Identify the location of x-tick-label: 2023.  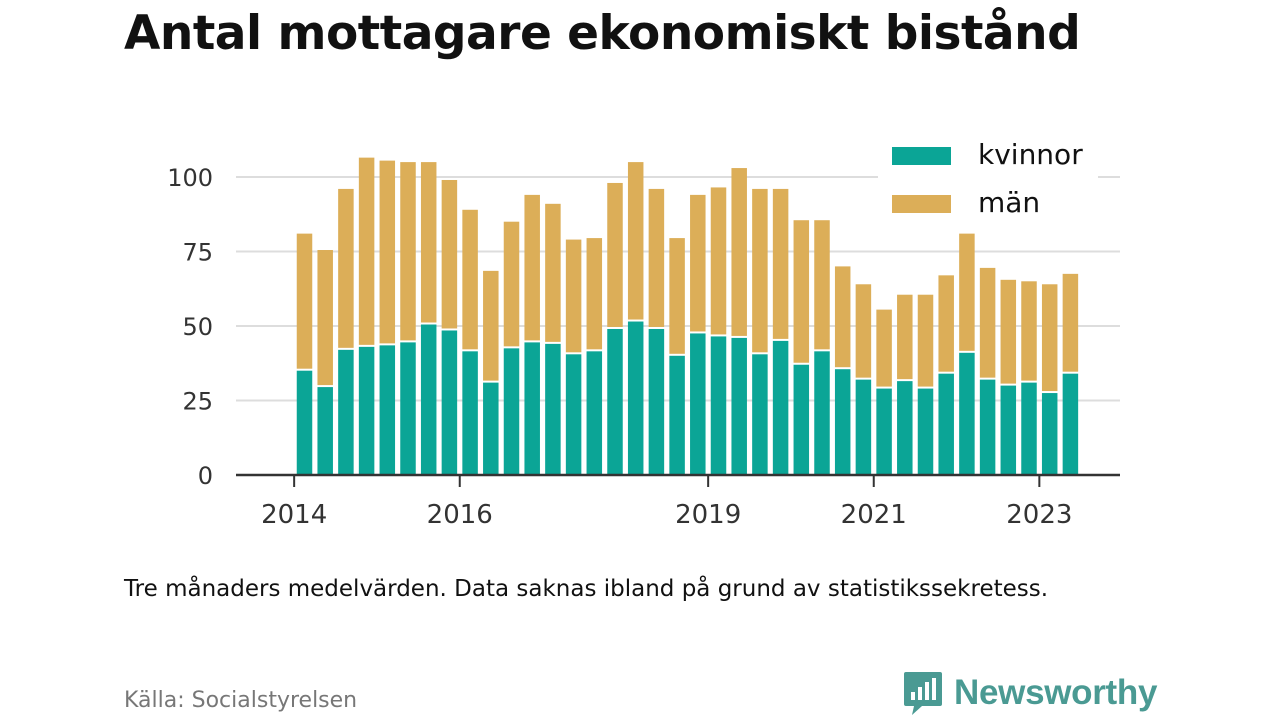
(1039, 515).